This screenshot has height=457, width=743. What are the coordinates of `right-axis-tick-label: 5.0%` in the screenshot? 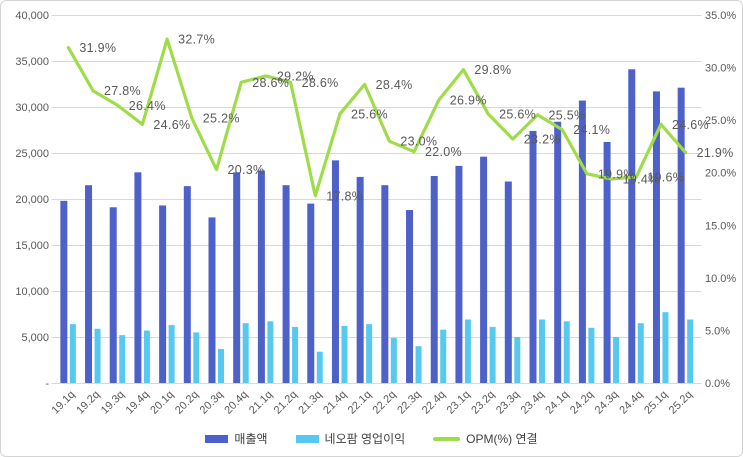 It's located at (717, 331).